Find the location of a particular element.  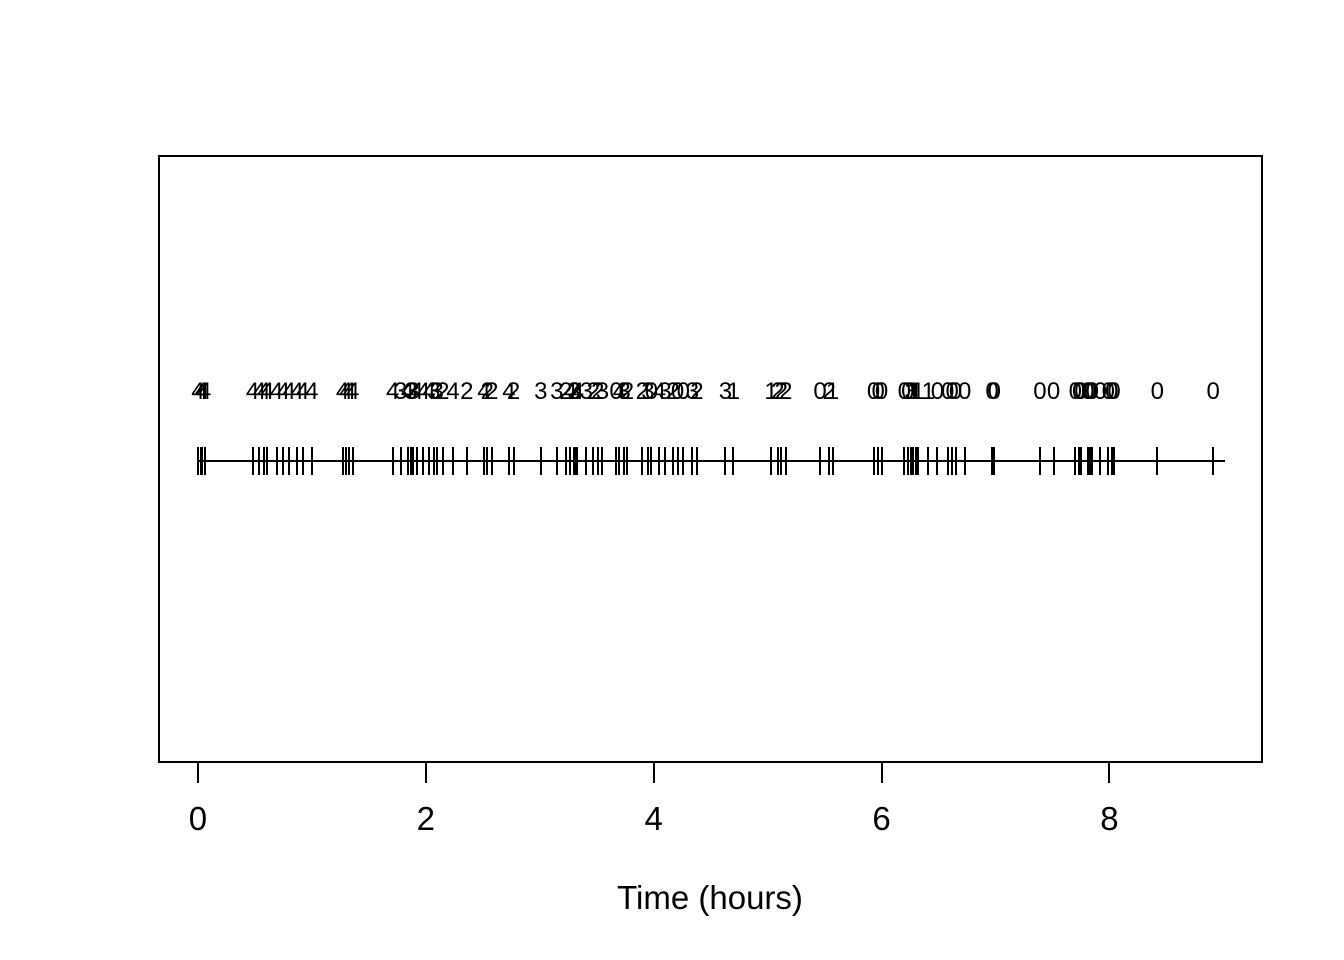

x-axis-tick-label: 2 is located at coordinates (425, 818).